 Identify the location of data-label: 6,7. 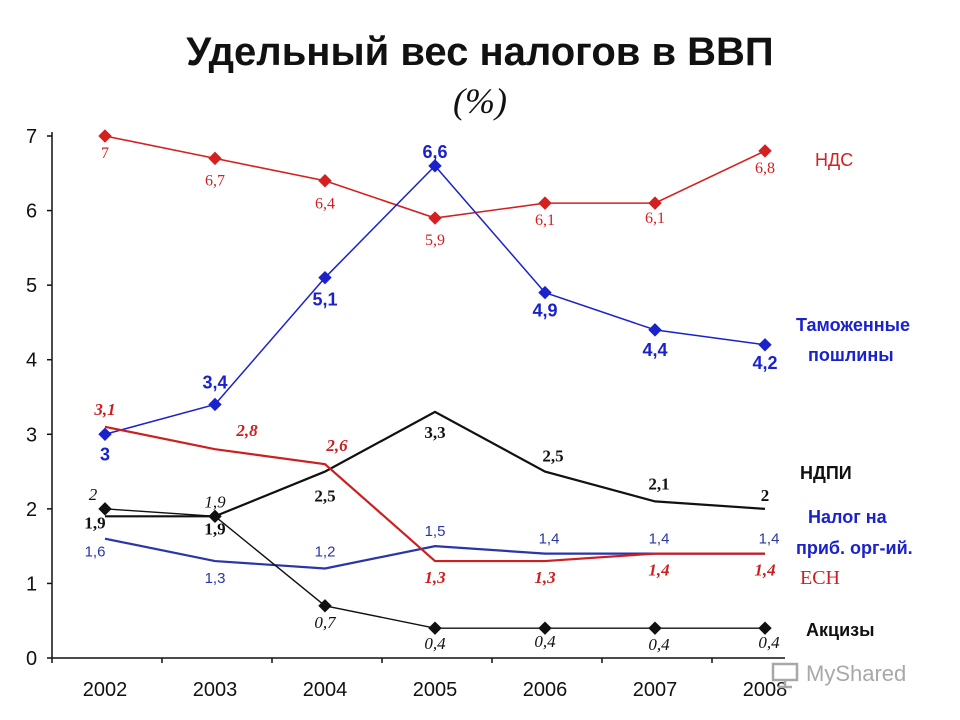
(215, 180).